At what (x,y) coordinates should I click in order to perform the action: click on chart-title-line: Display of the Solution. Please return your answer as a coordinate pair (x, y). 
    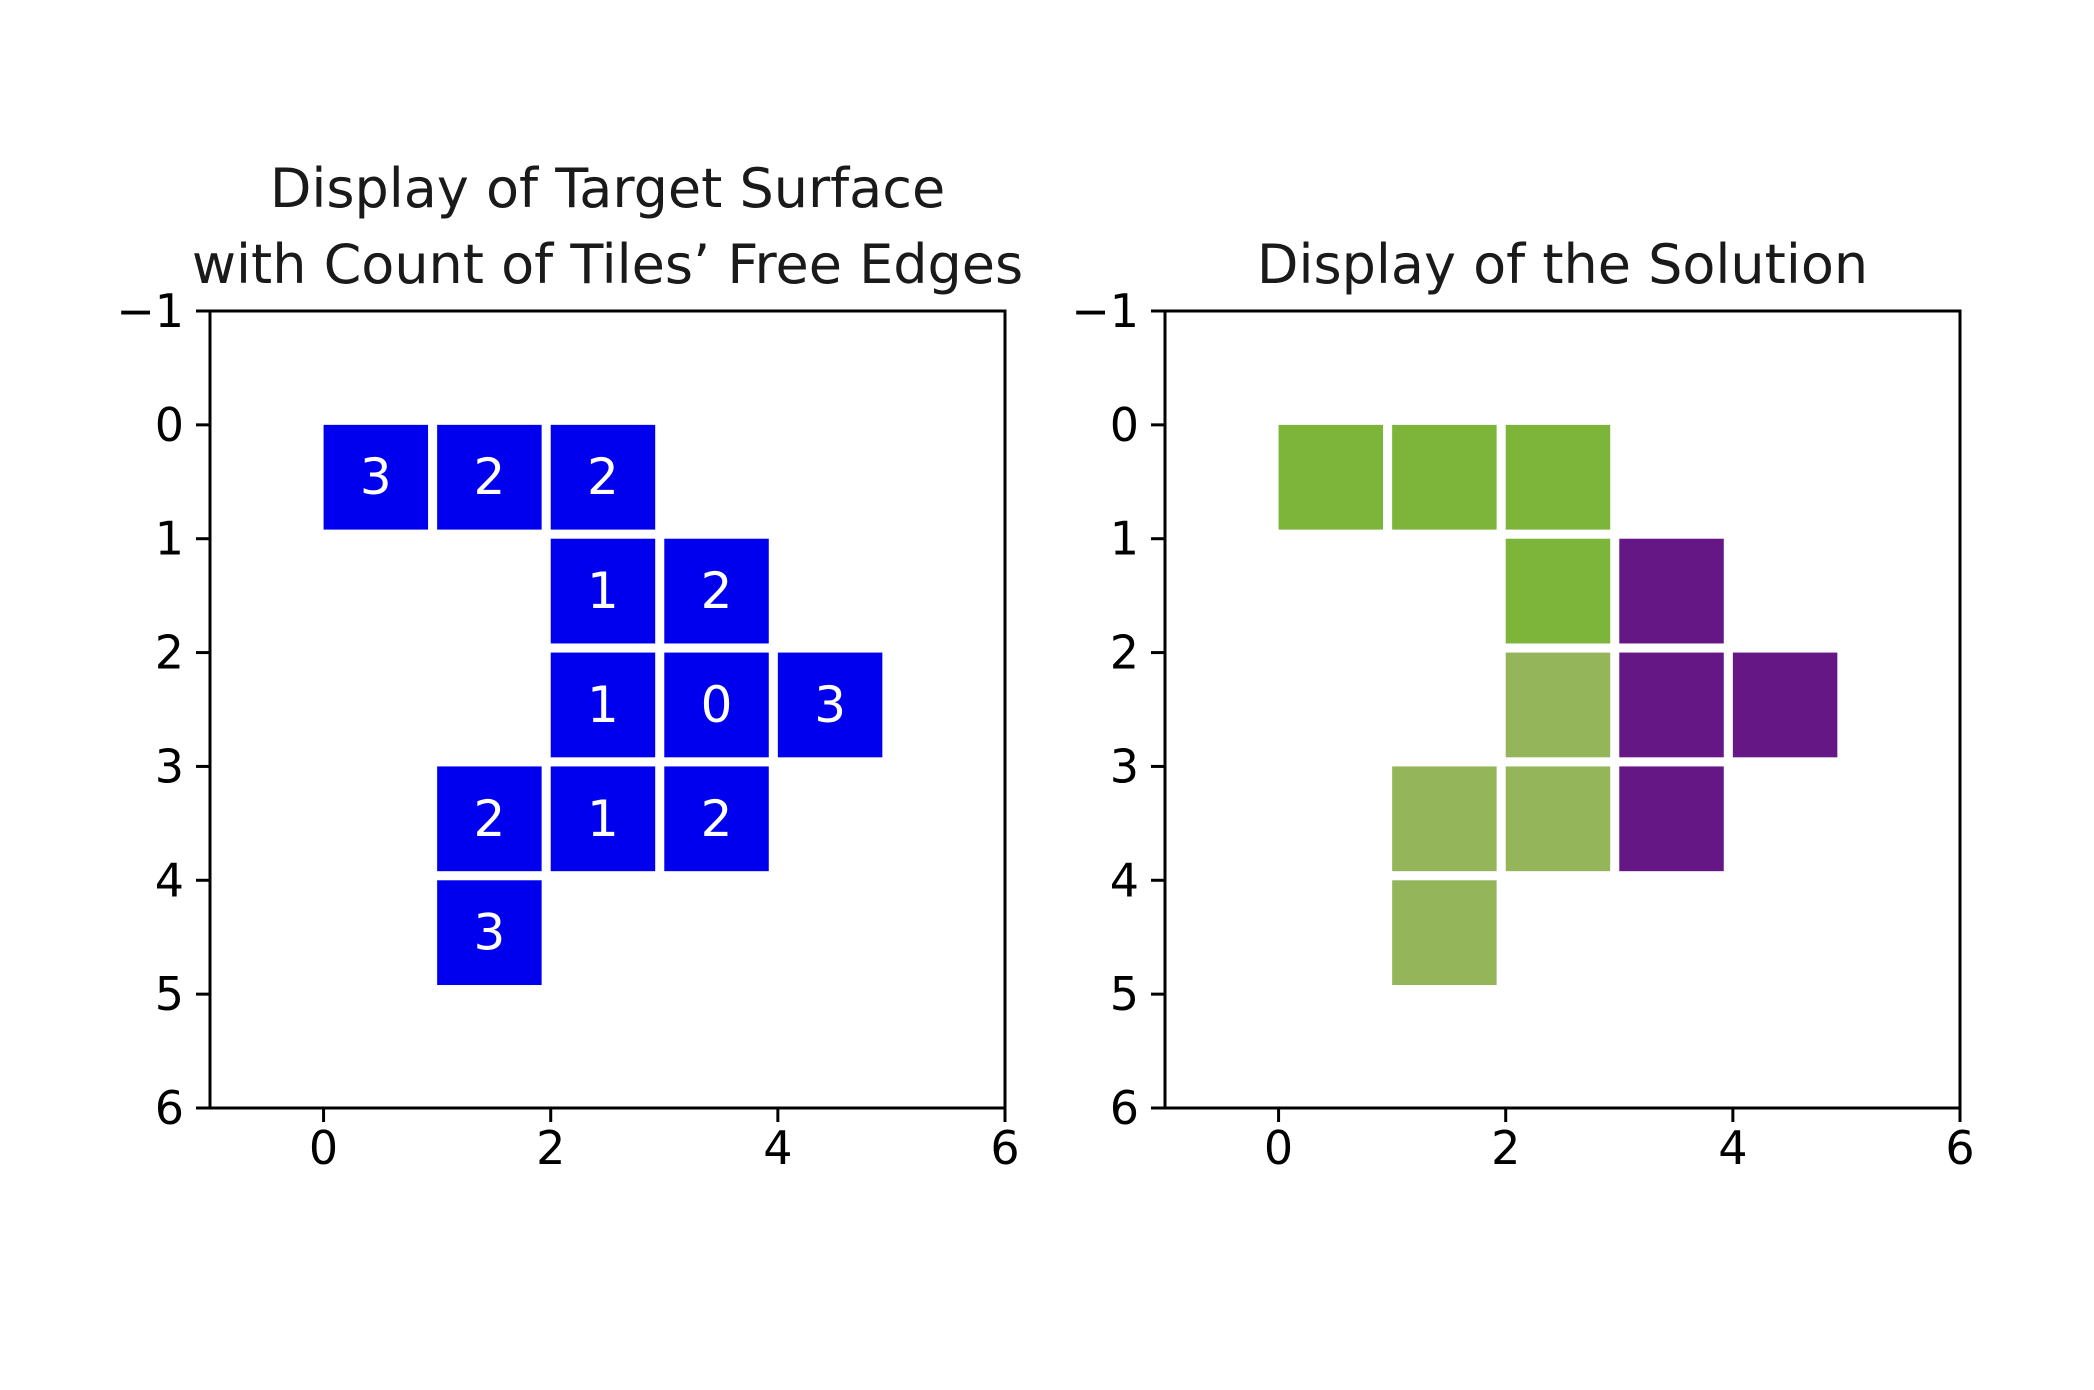
    Looking at the image, I should click on (1562, 264).